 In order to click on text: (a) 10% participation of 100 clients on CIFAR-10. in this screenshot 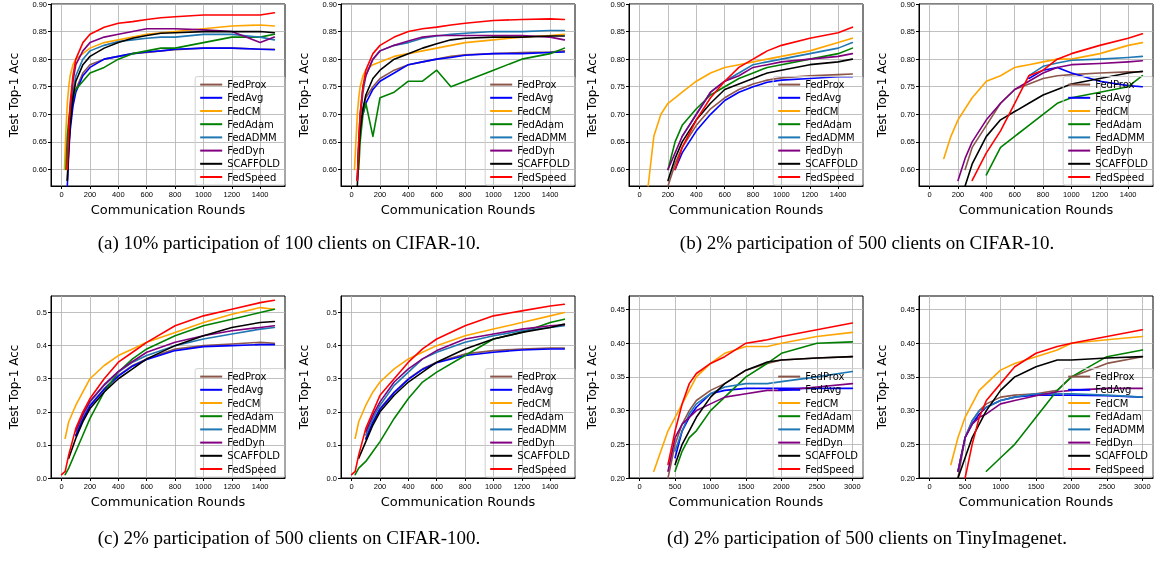, I will do `click(289, 243)`.